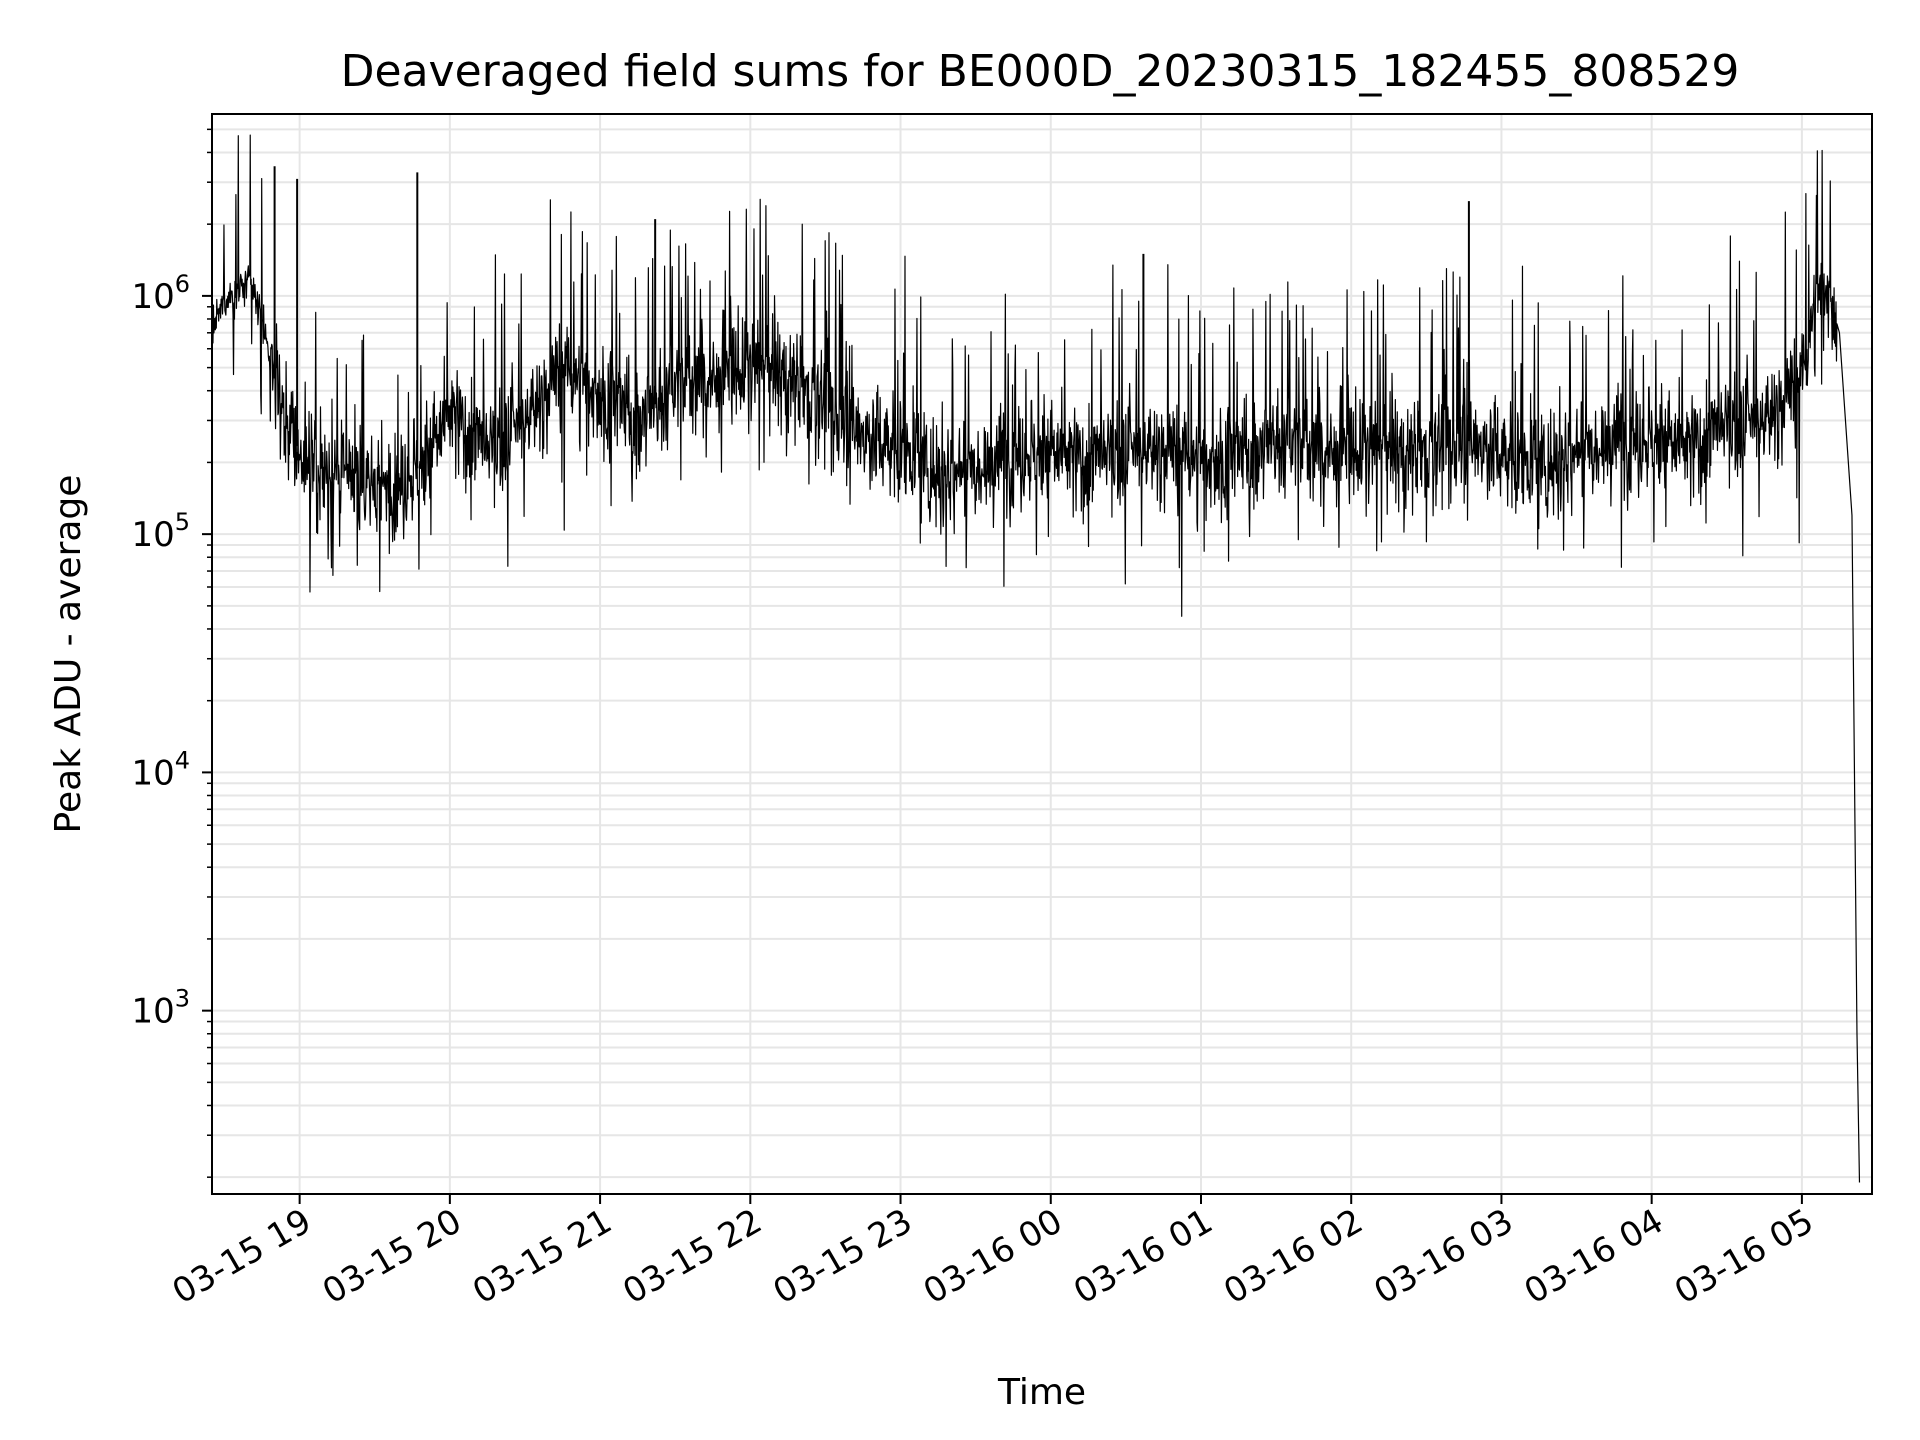 Image resolution: width=1920 pixels, height=1440 pixels. What do you see at coordinates (160, 769) in the screenshot?
I see `y-tick-label: 10⁴` at bounding box center [160, 769].